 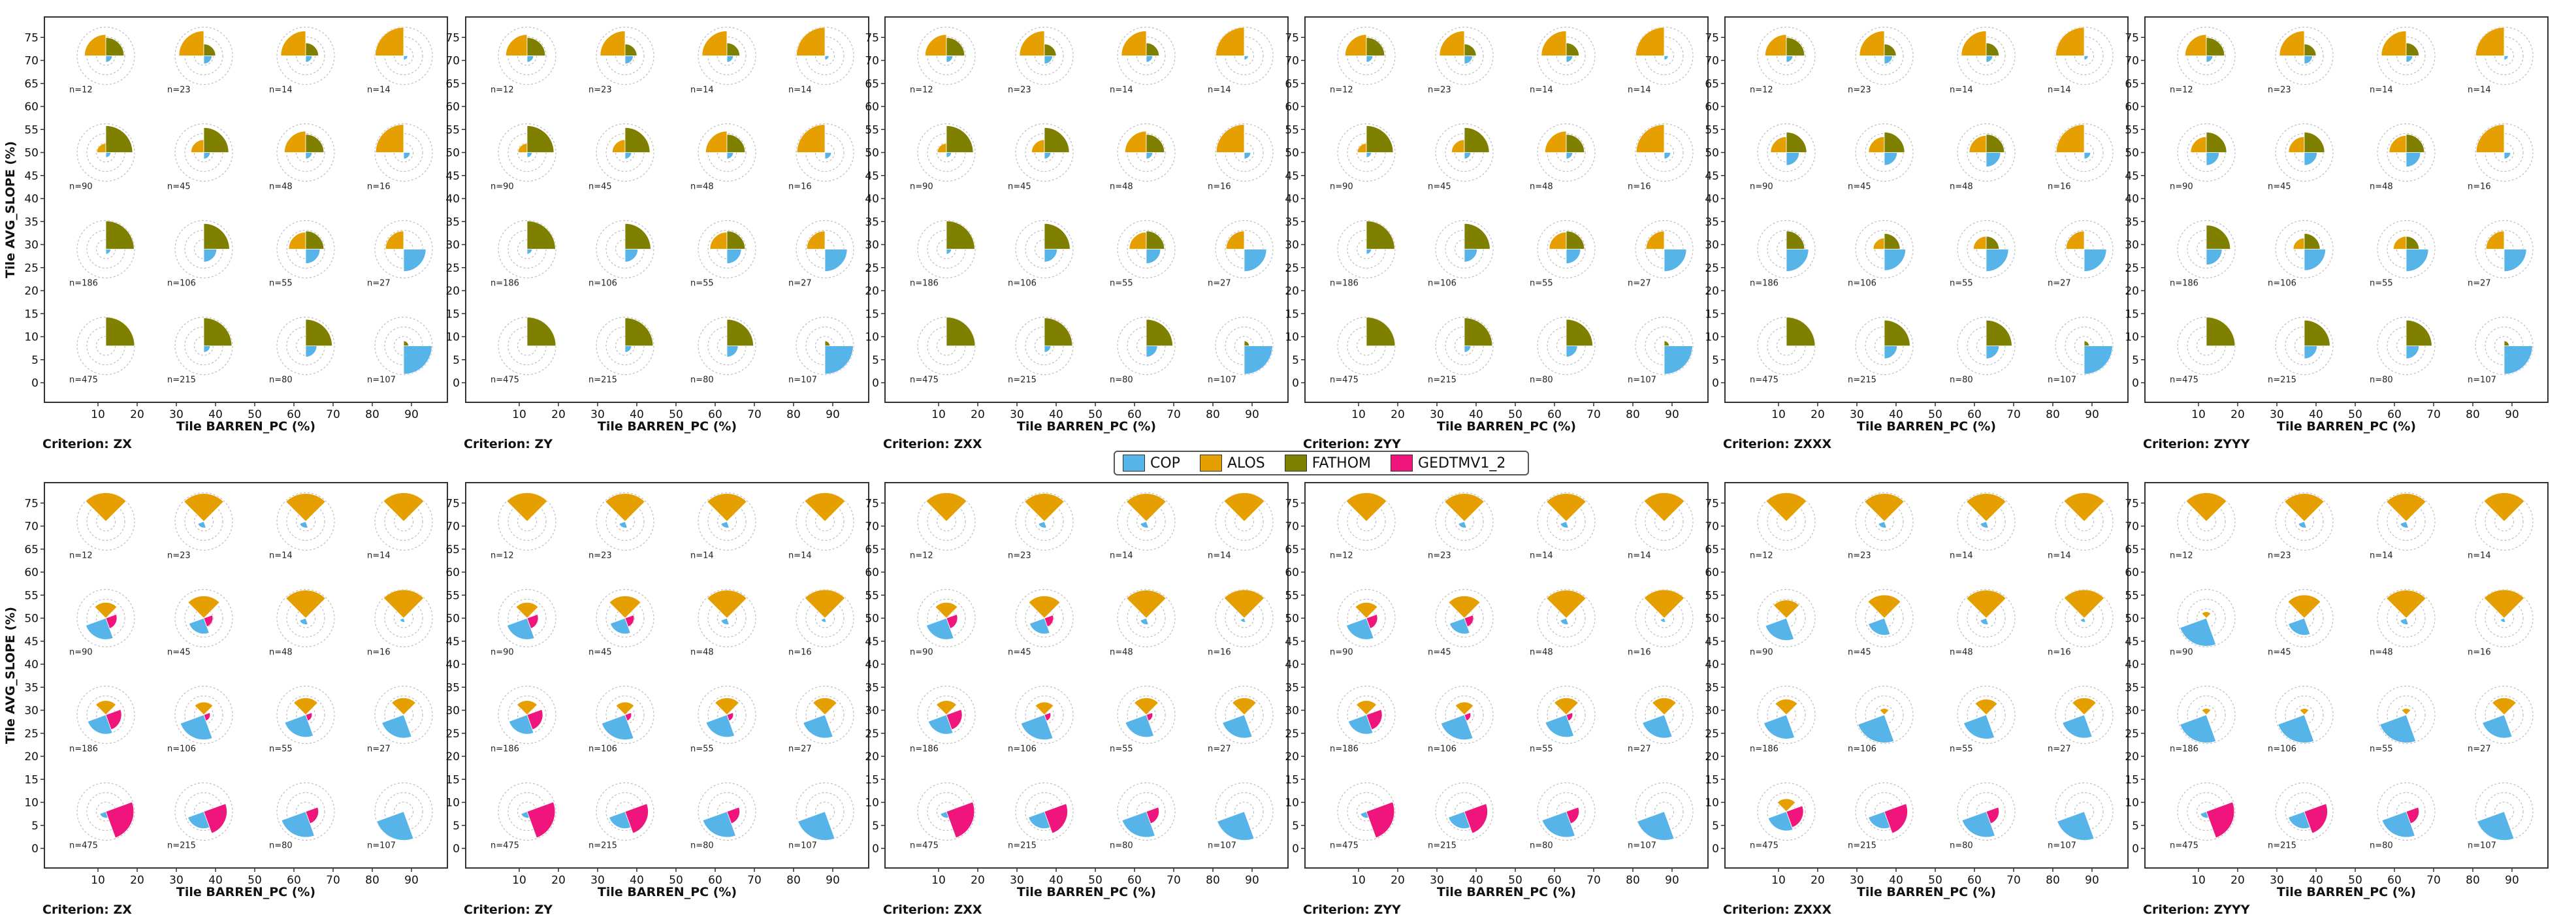 I want to click on y-tick-label: 30, so click(x=452, y=245).